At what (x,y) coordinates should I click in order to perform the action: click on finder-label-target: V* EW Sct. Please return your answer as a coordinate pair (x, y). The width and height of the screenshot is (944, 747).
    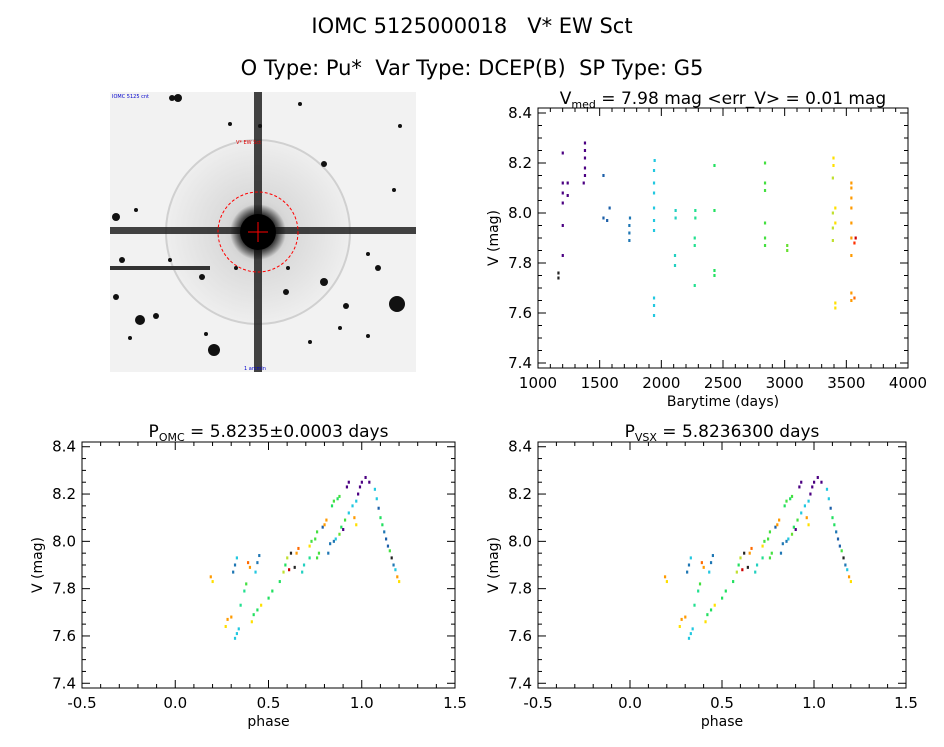
    Looking at the image, I should click on (248, 143).